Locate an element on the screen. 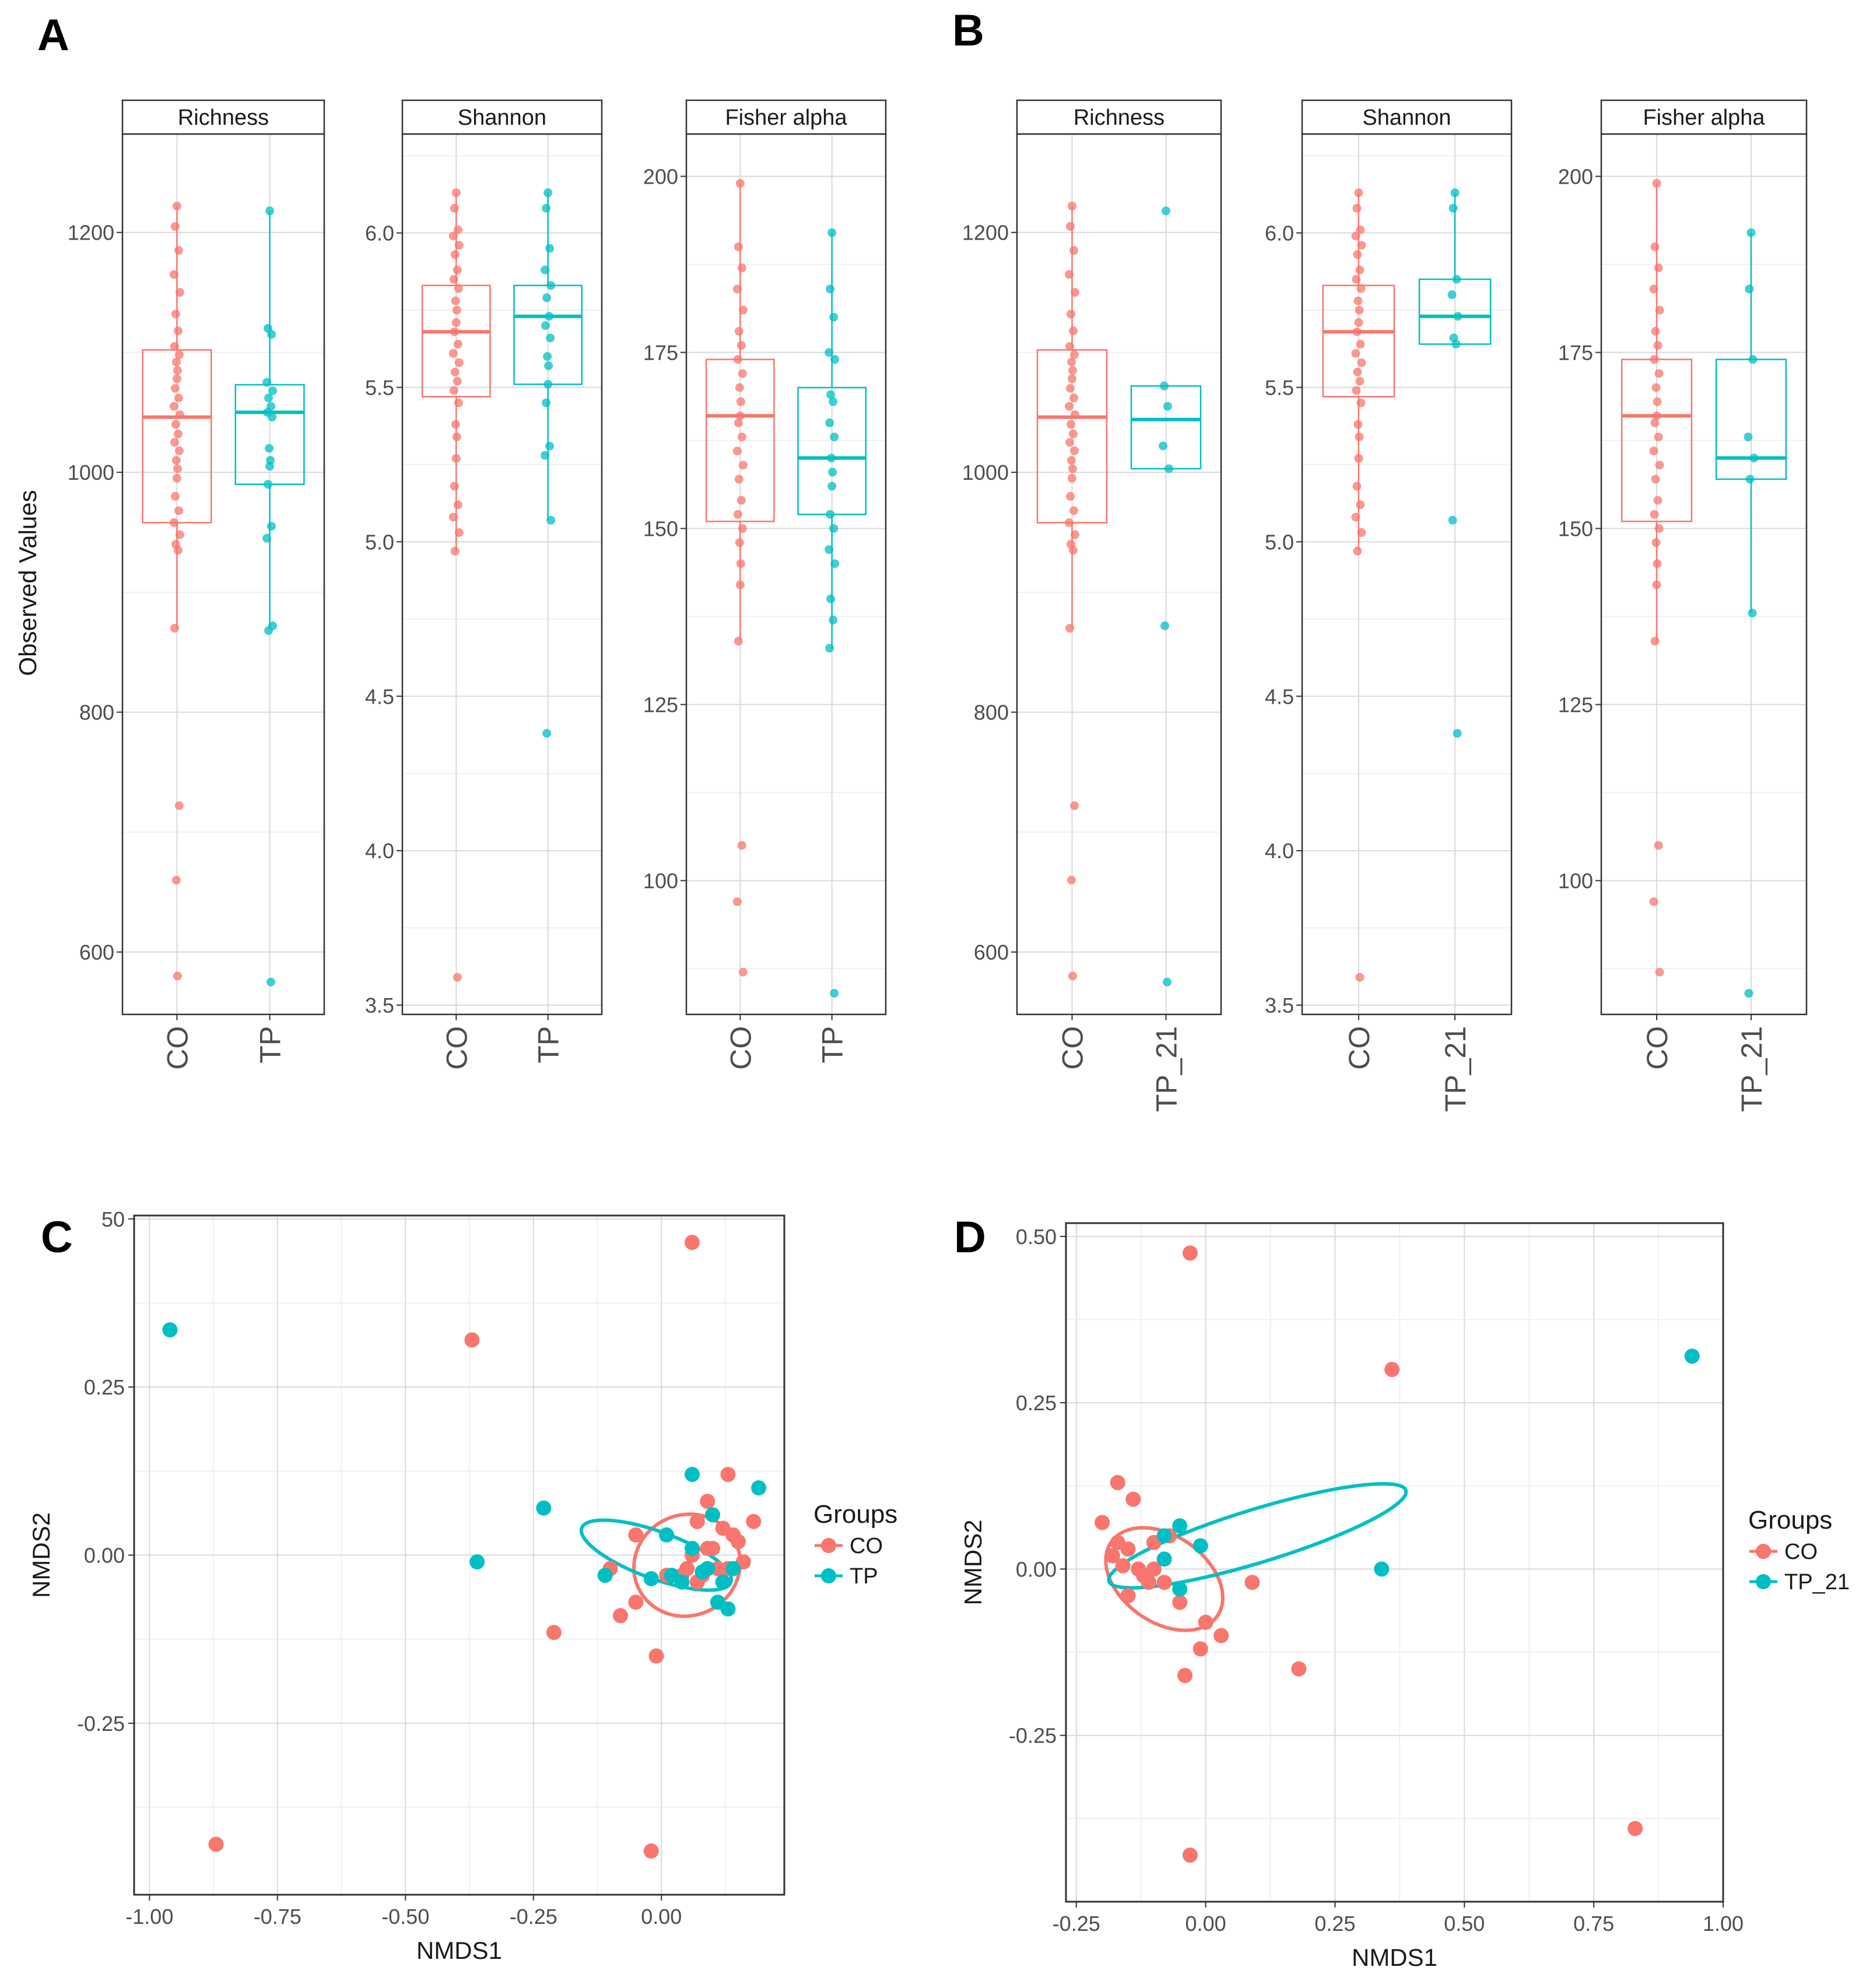 The height and width of the screenshot is (1988, 1866). legend-key-dot is located at coordinates (828, 1575).